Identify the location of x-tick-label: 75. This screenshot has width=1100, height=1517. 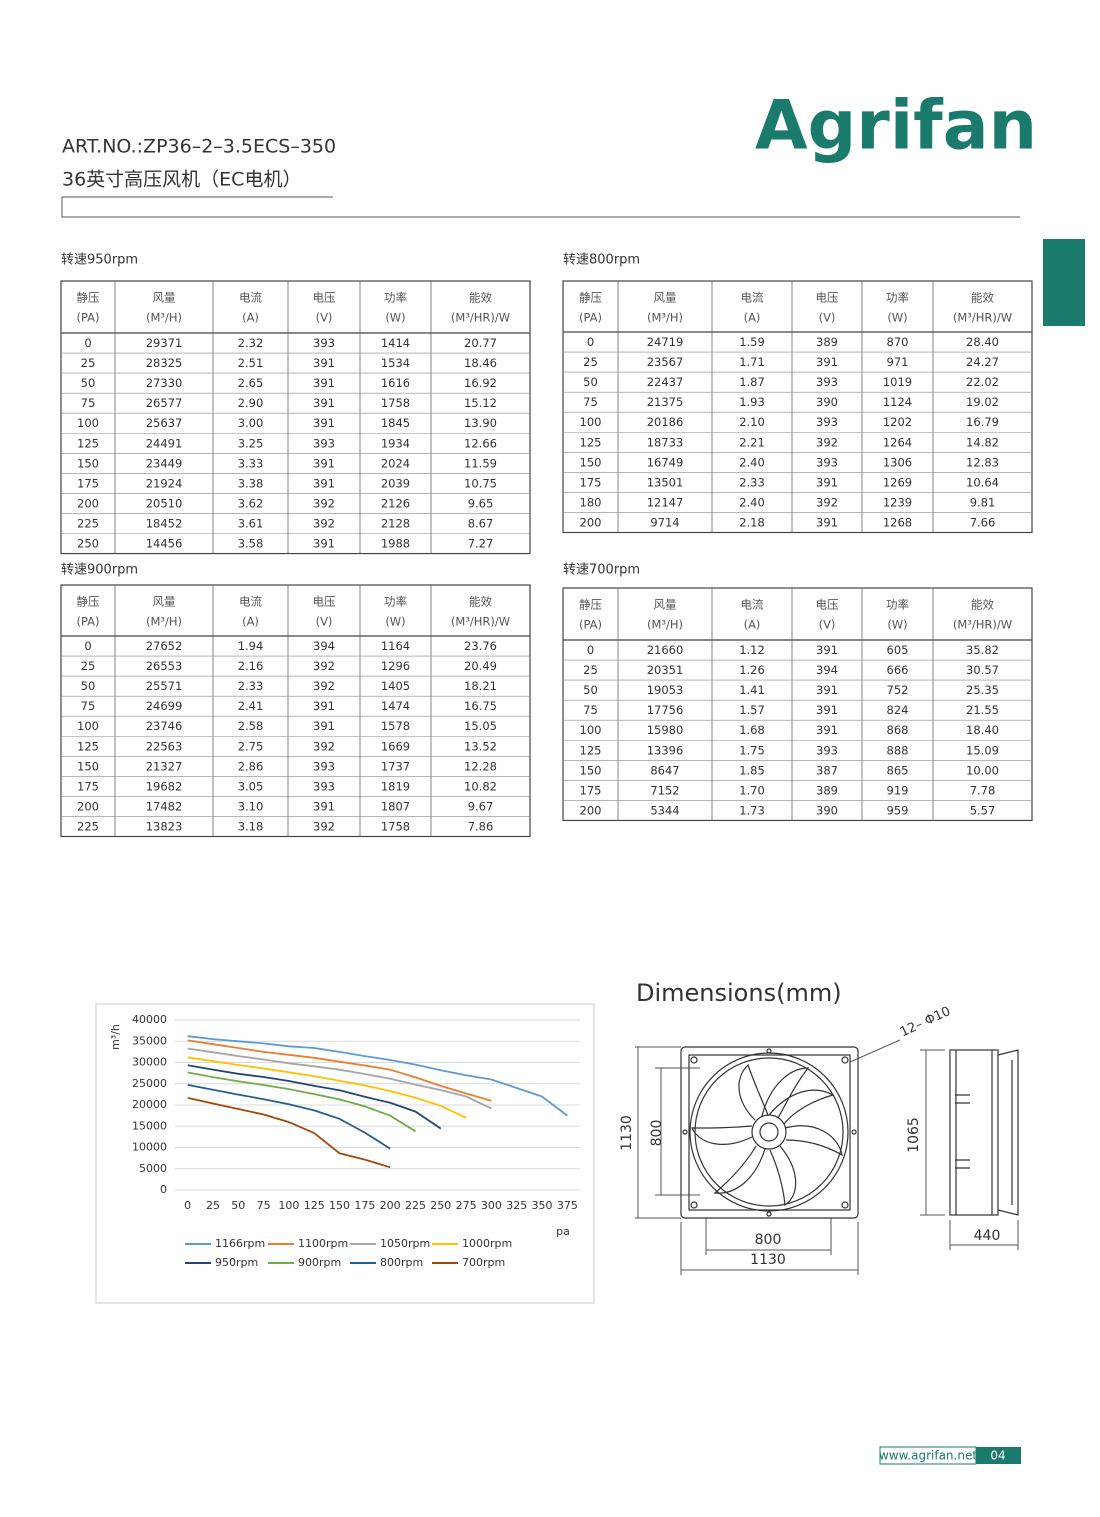
(264, 1205).